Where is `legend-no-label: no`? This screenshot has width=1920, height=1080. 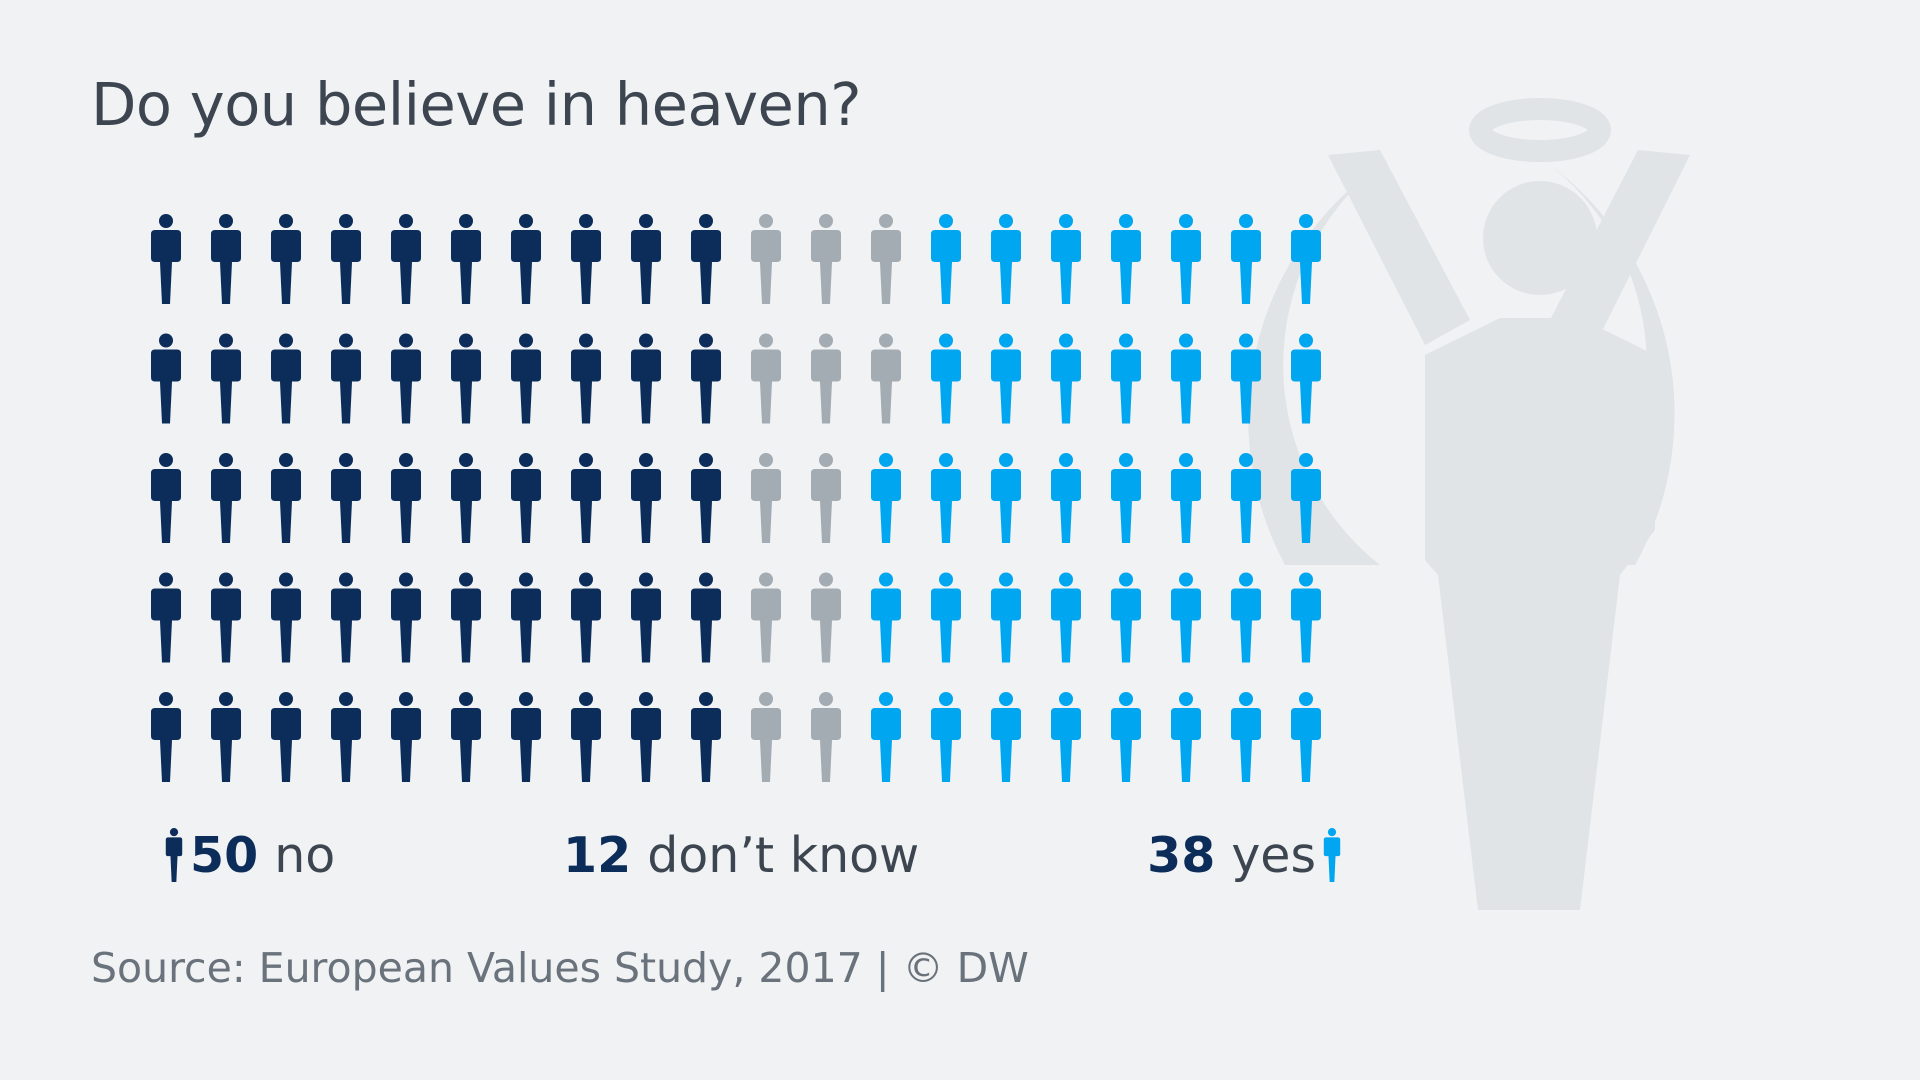
legend-no-label: no is located at coordinates (305, 855).